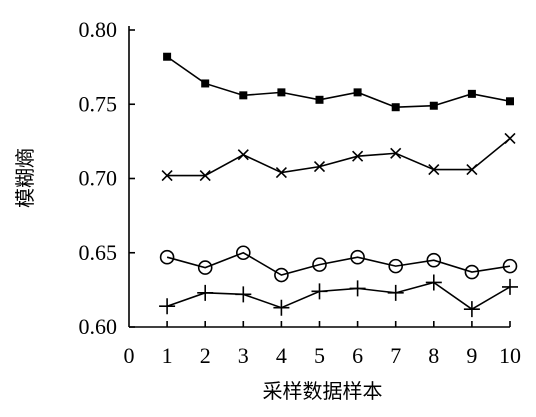  What do you see at coordinates (25, 178) in the screenshot?
I see `y-axis-title: 模糊熵` at bounding box center [25, 178].